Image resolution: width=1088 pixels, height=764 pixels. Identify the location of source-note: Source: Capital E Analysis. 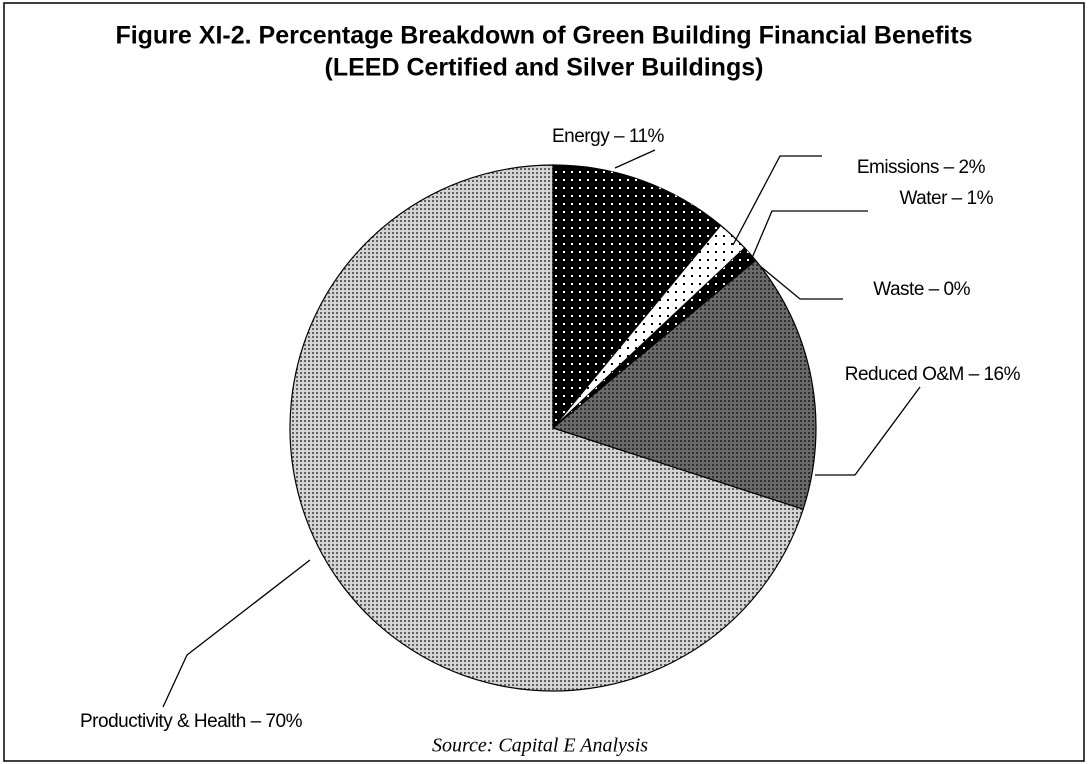
(540, 746).